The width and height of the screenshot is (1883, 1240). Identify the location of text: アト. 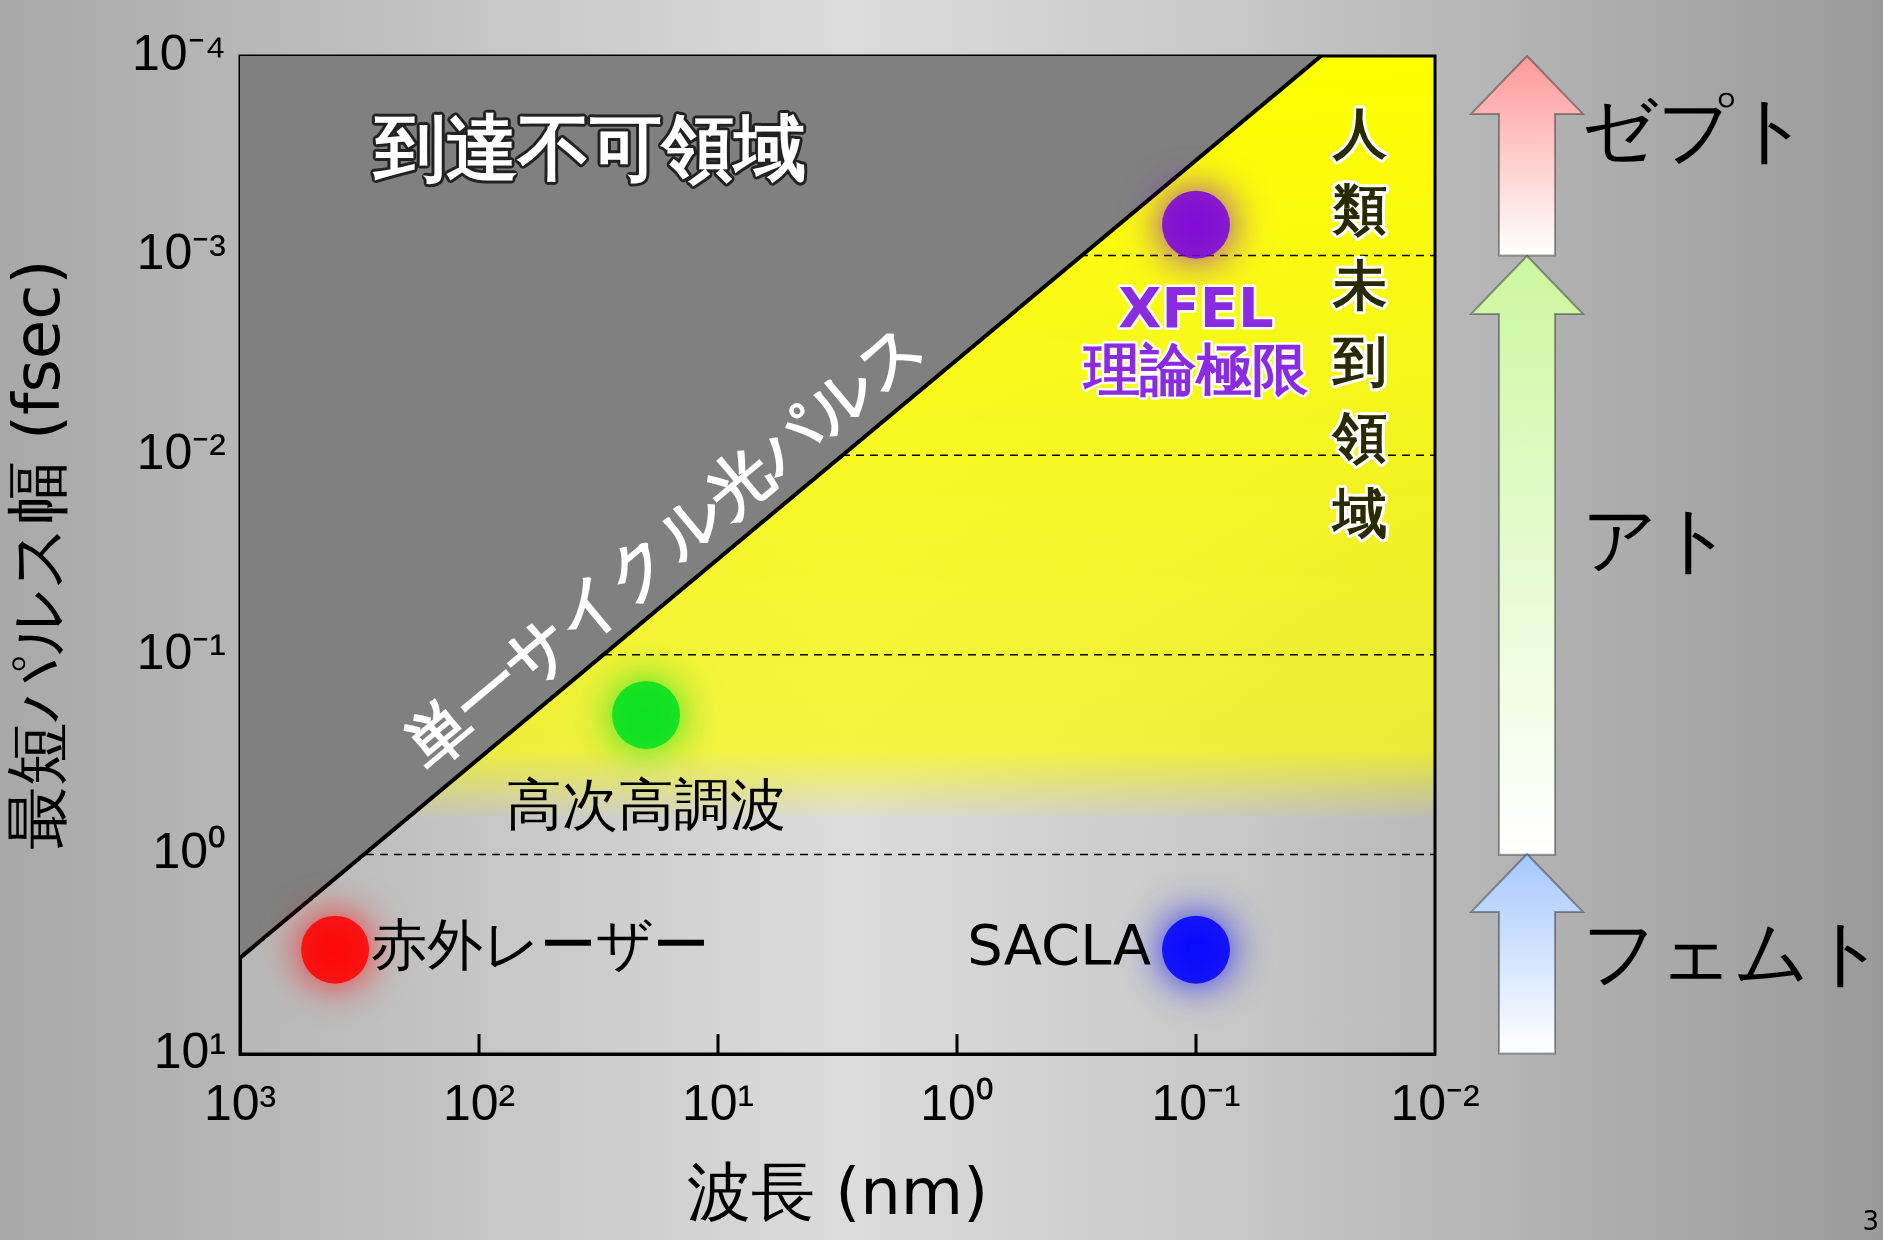
(1658, 538).